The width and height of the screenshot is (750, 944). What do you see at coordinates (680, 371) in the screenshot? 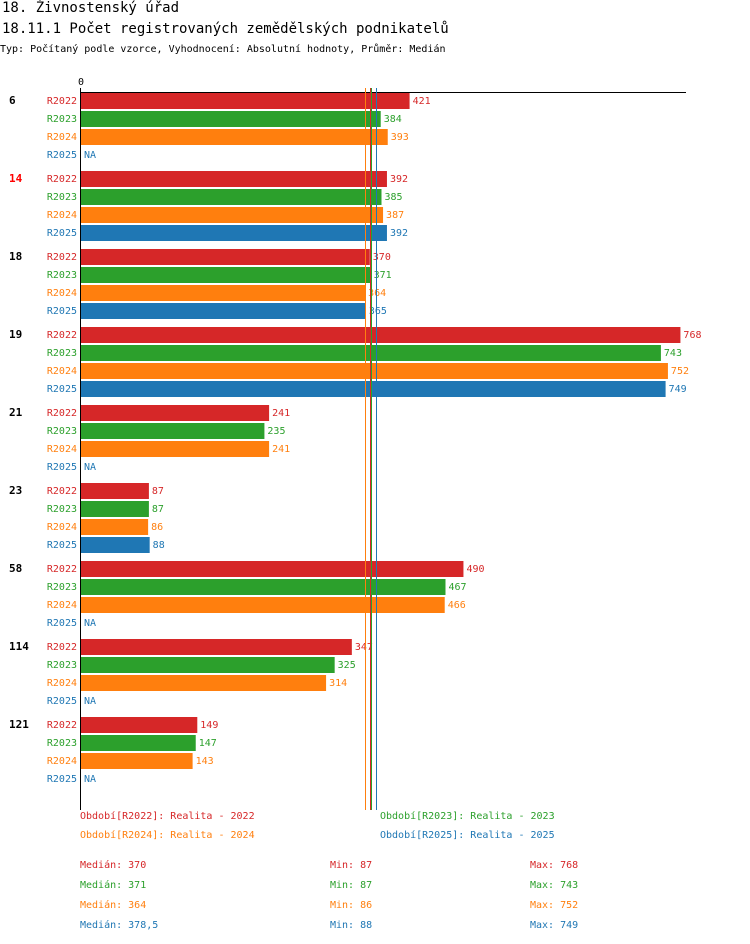
I see `data-label: 752` at bounding box center [680, 371].